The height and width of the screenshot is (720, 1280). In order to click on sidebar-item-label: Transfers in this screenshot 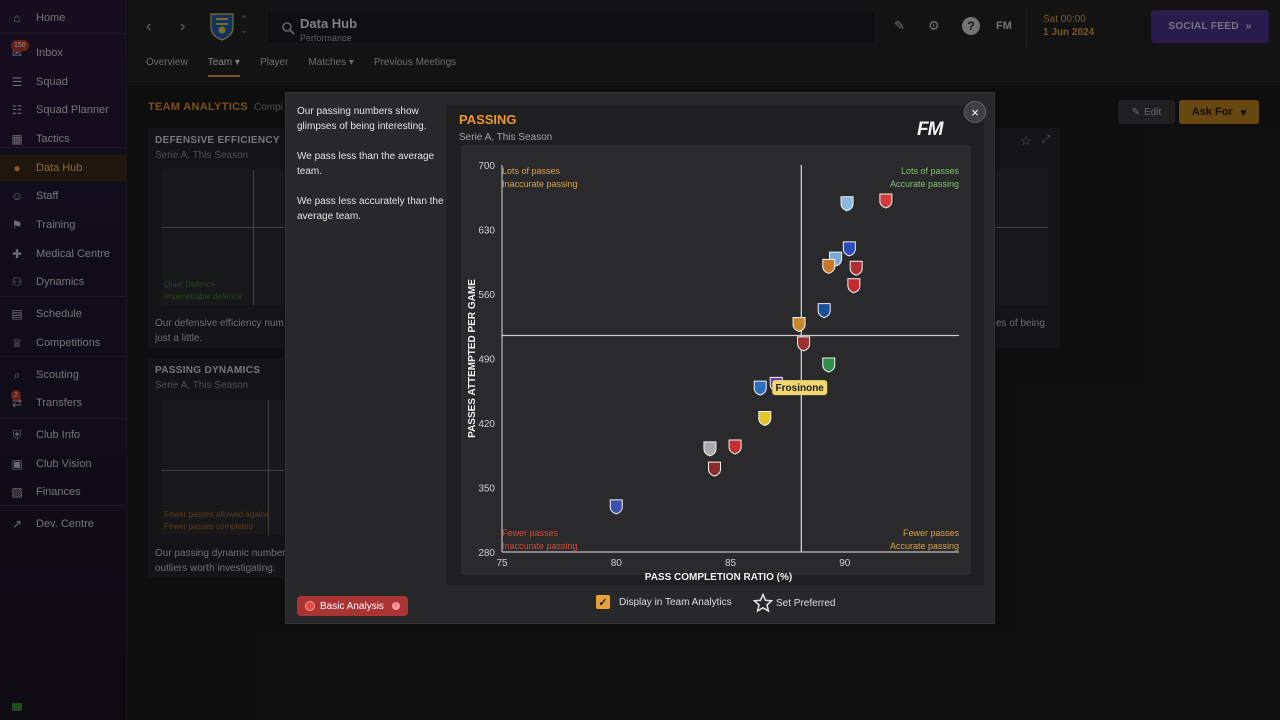, I will do `click(59, 403)`.